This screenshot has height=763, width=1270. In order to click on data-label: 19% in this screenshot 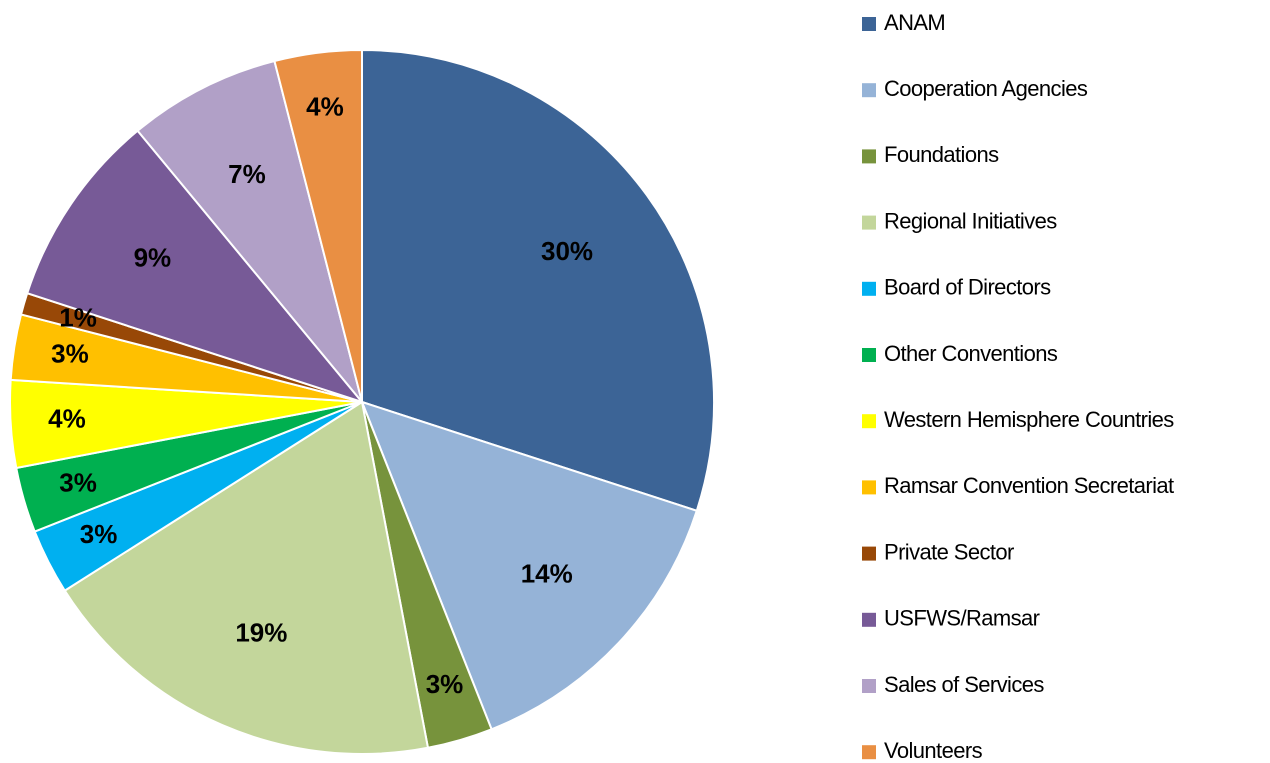, I will do `click(261, 632)`.